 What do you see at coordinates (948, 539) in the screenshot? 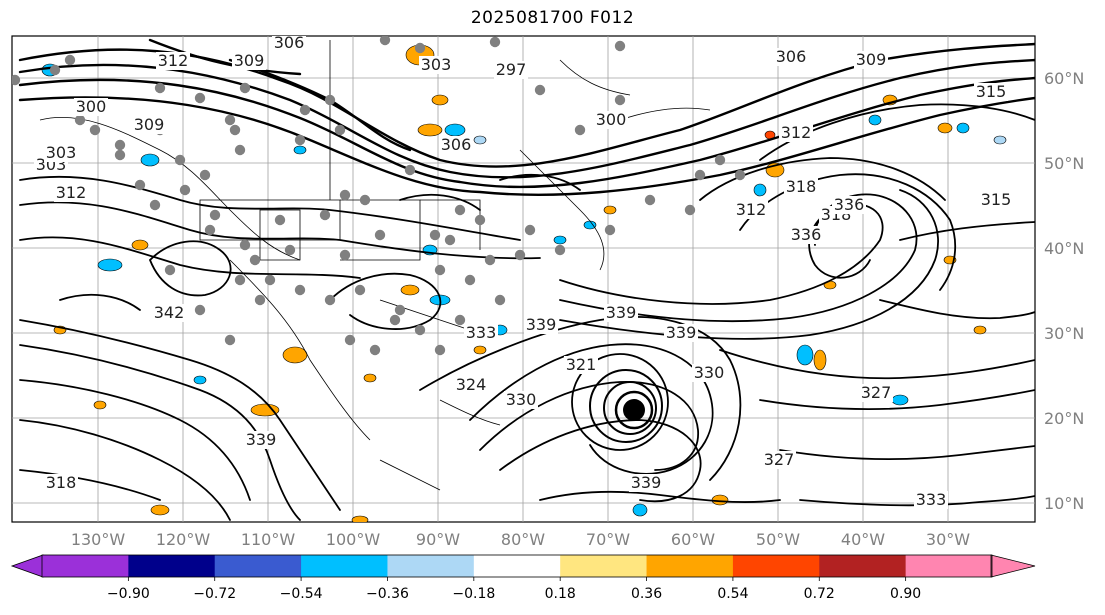
I see `lon-tick-label: 30°W` at bounding box center [948, 539].